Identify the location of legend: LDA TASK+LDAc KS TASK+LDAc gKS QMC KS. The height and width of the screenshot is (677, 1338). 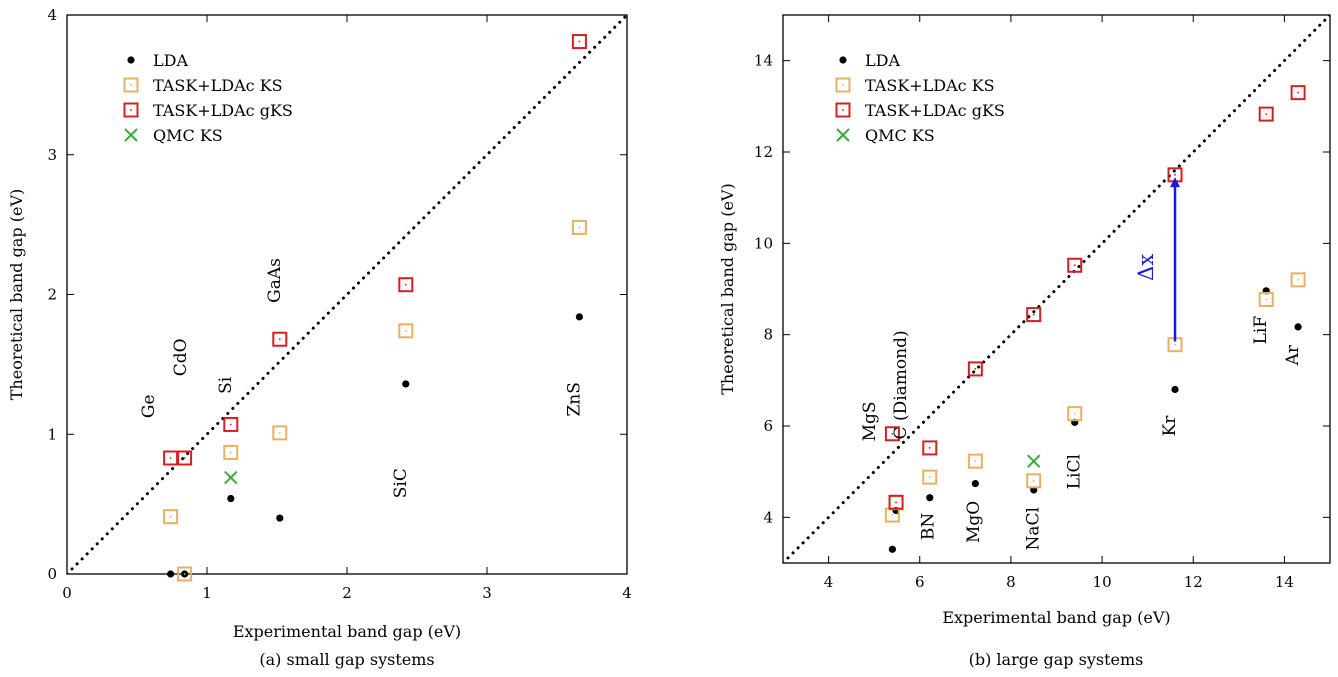
(208, 98).